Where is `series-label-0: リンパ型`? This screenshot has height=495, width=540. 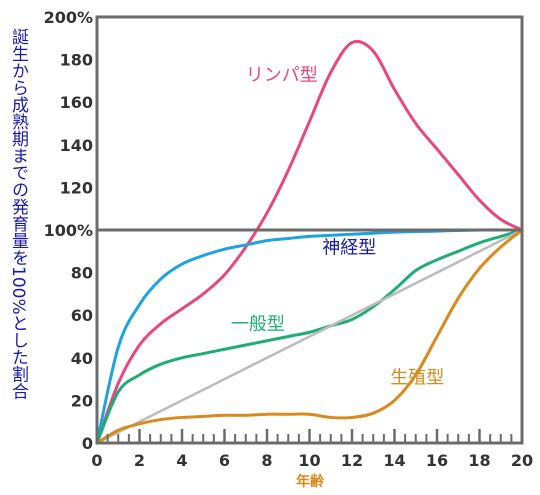
series-label-0: リンパ型 is located at coordinates (282, 75).